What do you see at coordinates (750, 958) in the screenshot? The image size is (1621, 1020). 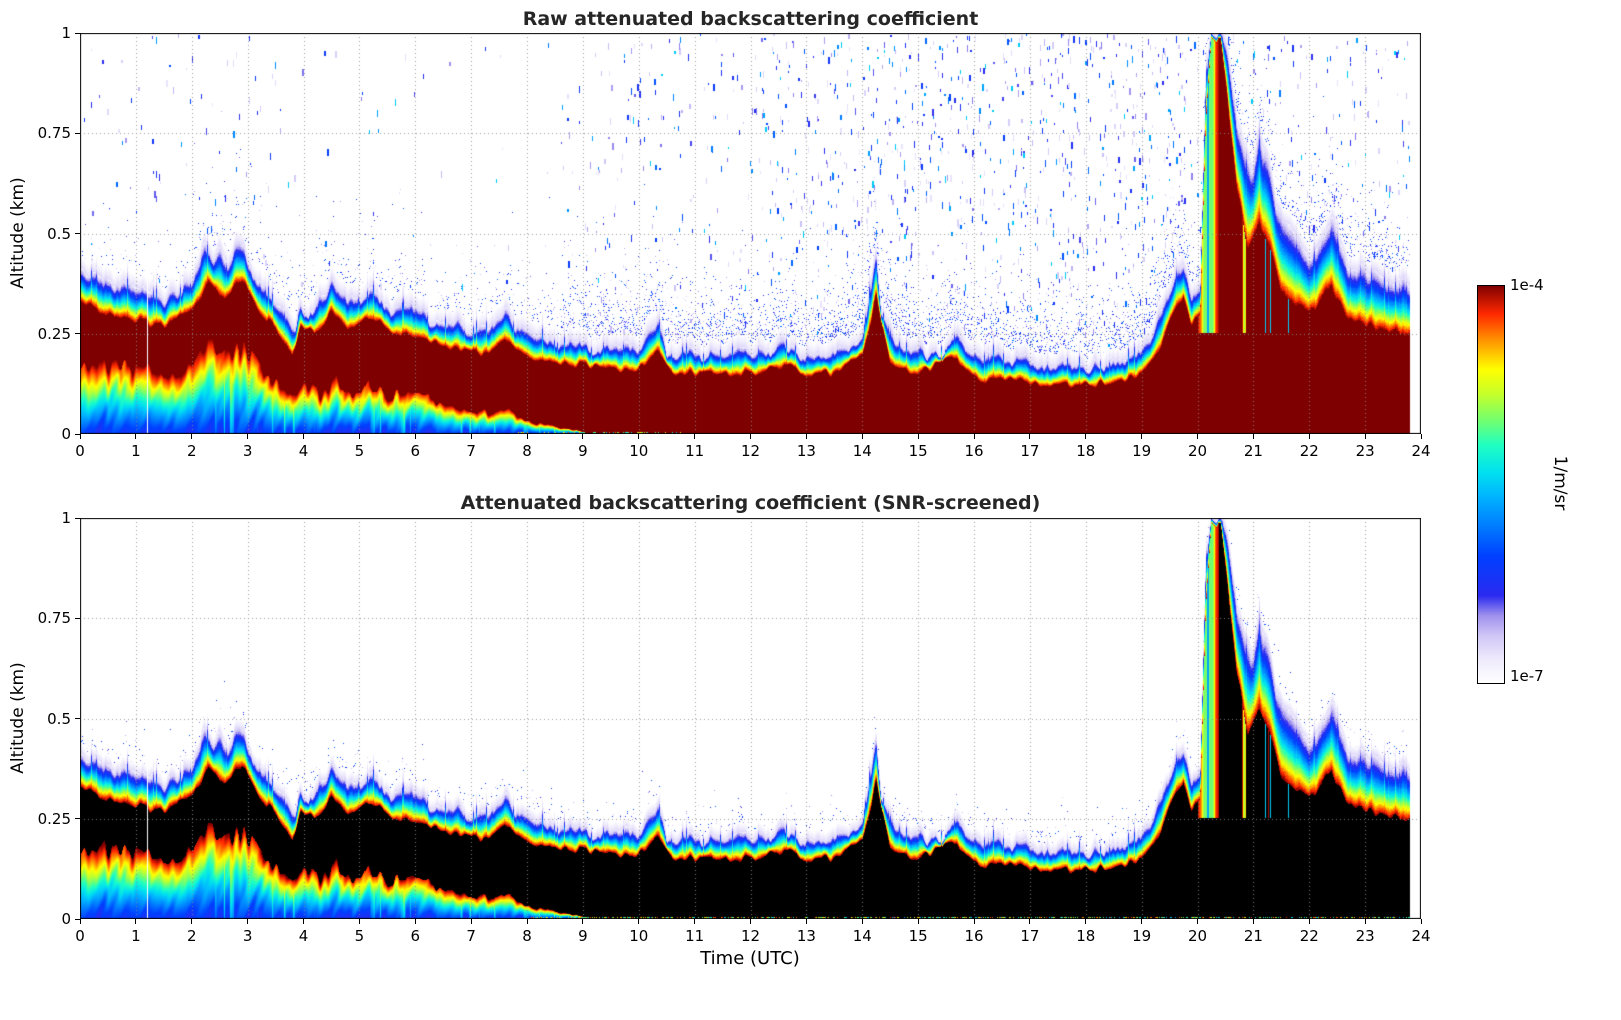 I see `x-axis-label: Time (UTC)` at bounding box center [750, 958].